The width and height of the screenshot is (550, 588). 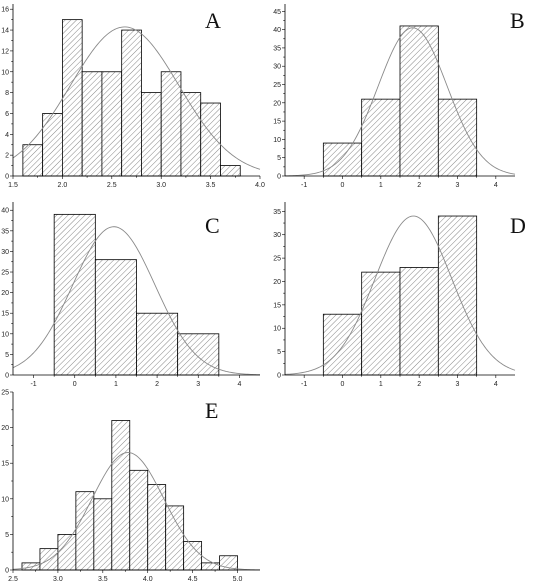 What do you see at coordinates (517, 20) in the screenshot?
I see `panel-letter-b: B` at bounding box center [517, 20].